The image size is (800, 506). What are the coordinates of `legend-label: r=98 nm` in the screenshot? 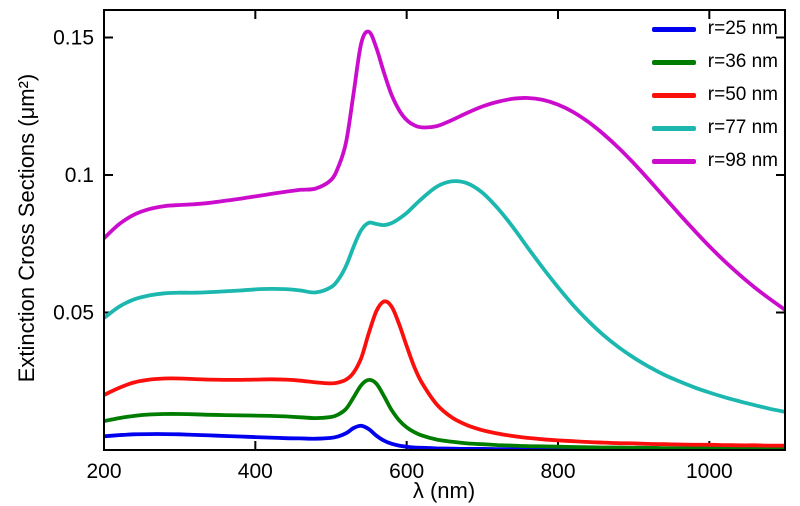 It's located at (742, 160).